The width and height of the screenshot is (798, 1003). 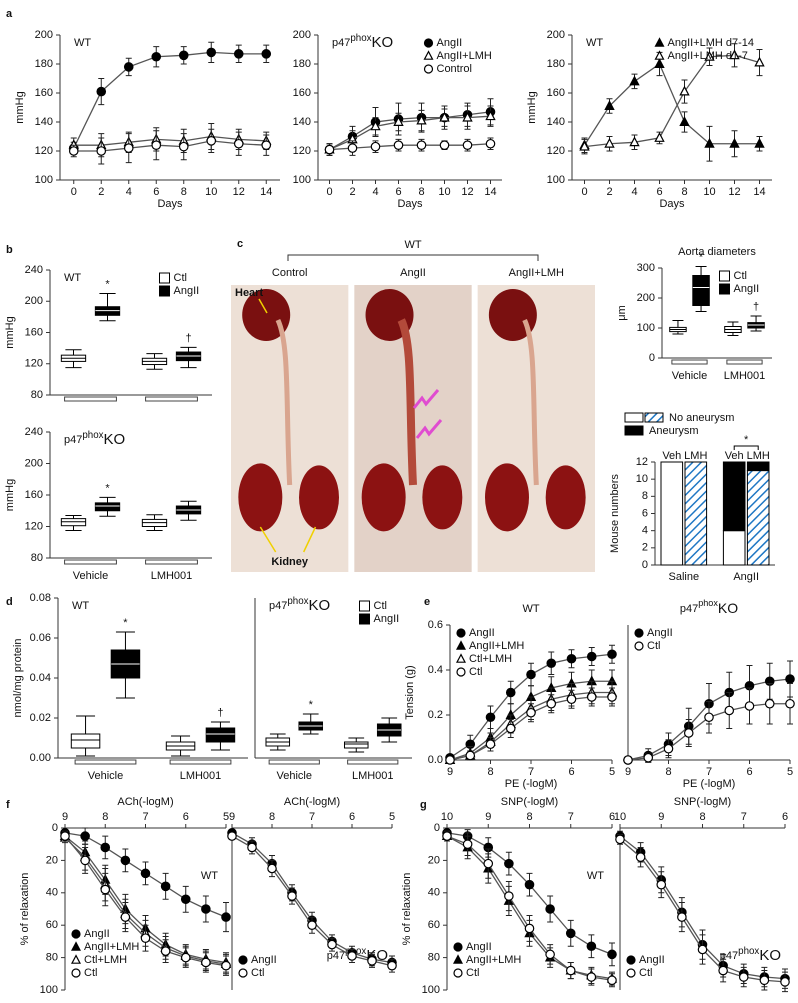 I want to click on x-tick-label: 4, so click(x=634, y=192).